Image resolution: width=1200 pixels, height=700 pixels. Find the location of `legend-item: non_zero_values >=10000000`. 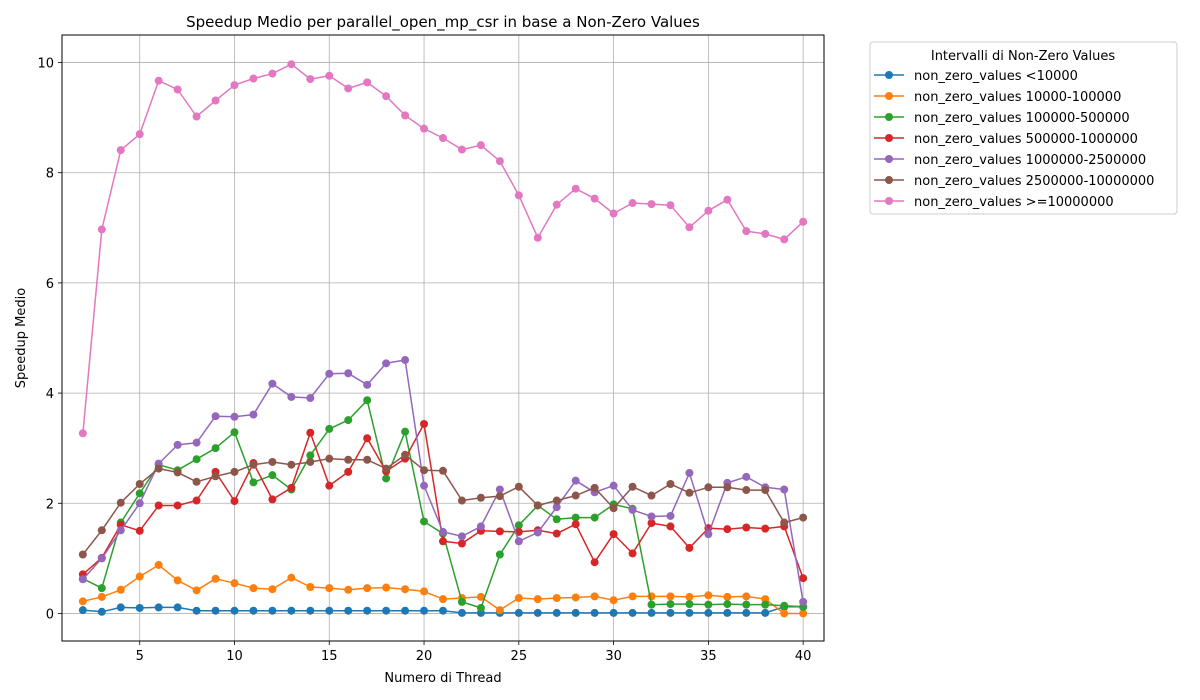

legend-item: non_zero_values >=10000000 is located at coordinates (994, 202).